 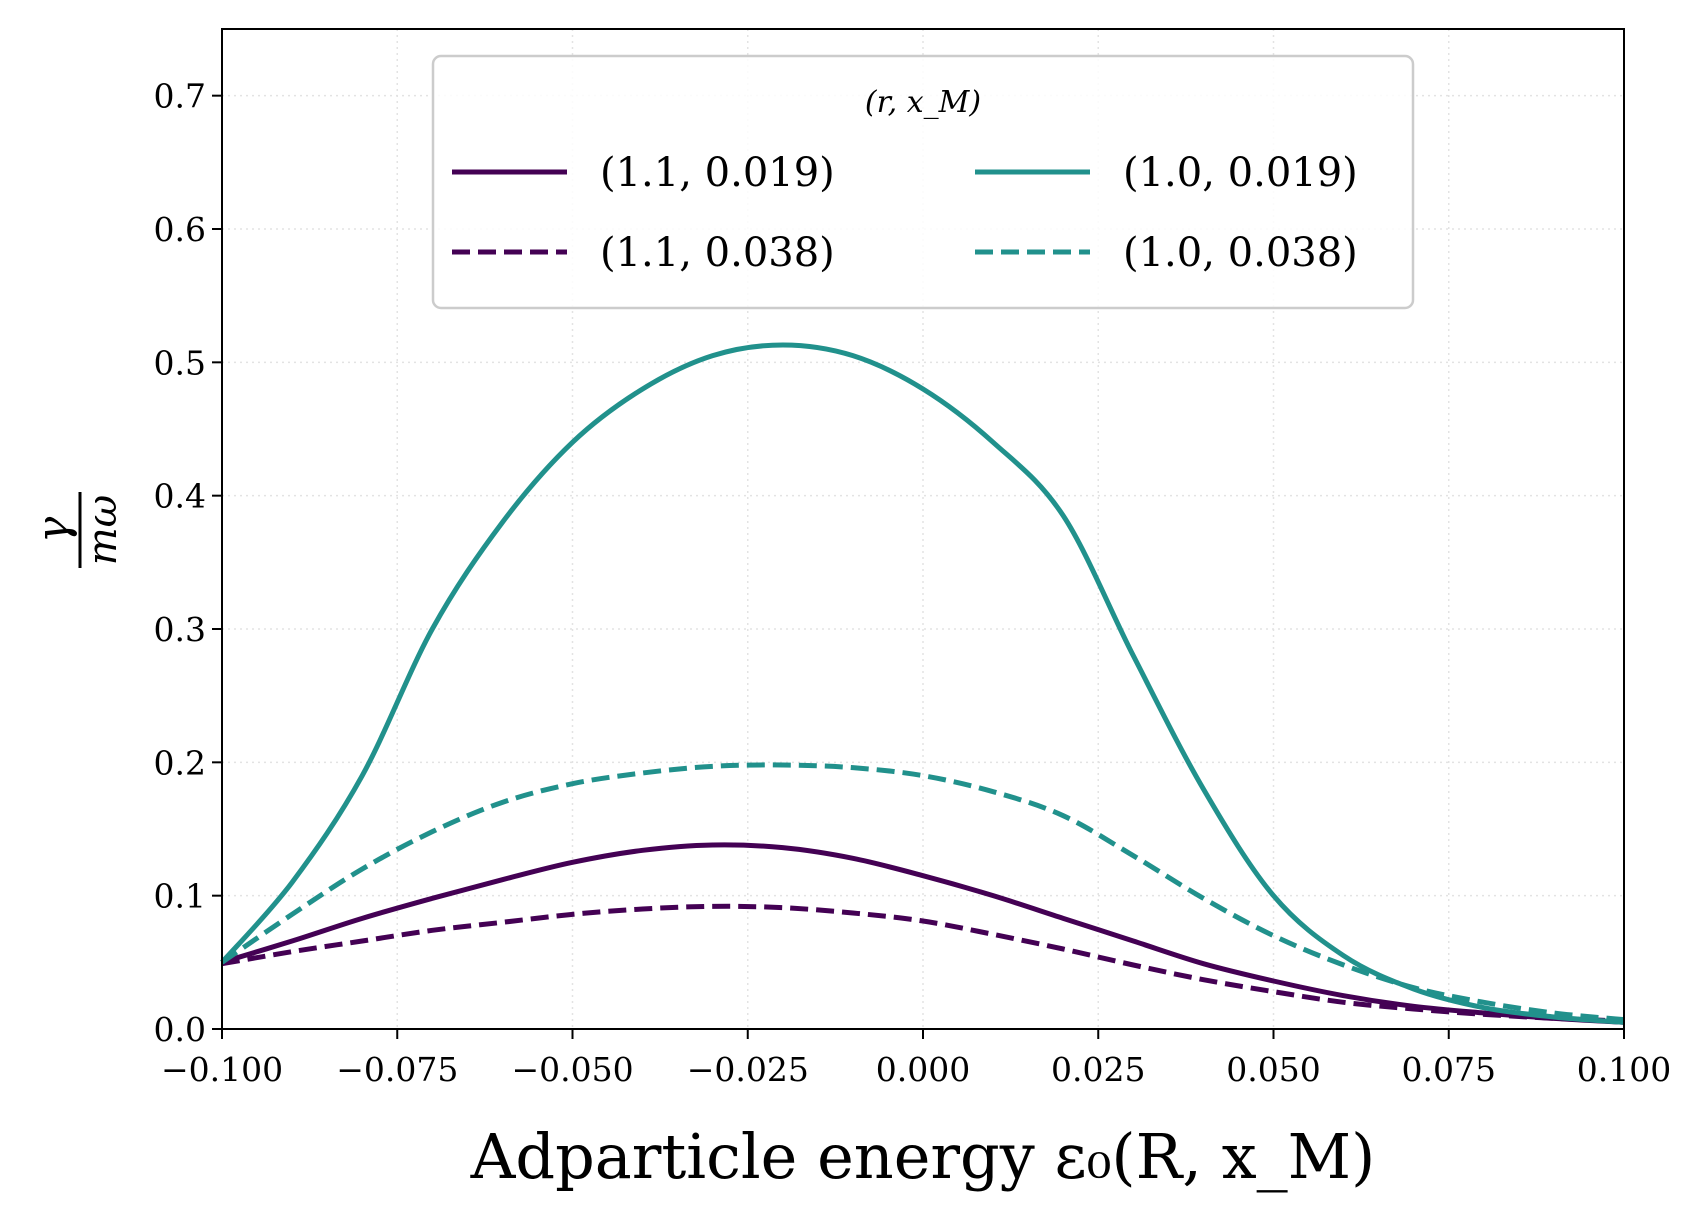 What do you see at coordinates (1098, 1069) in the screenshot?
I see `x-tick-label: 0.025` at bounding box center [1098, 1069].